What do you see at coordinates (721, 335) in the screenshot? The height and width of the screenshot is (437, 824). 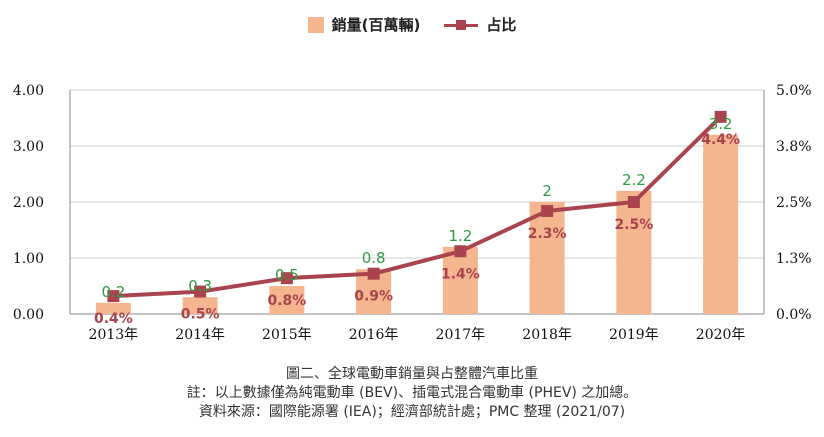 I see `x-tick-label: 2020年` at bounding box center [721, 335].